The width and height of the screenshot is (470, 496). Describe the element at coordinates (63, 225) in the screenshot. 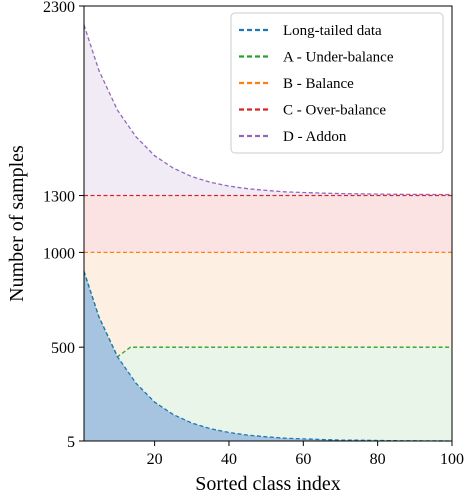

I see `y-axis: 5 500 1000 1300 2300` at that location.